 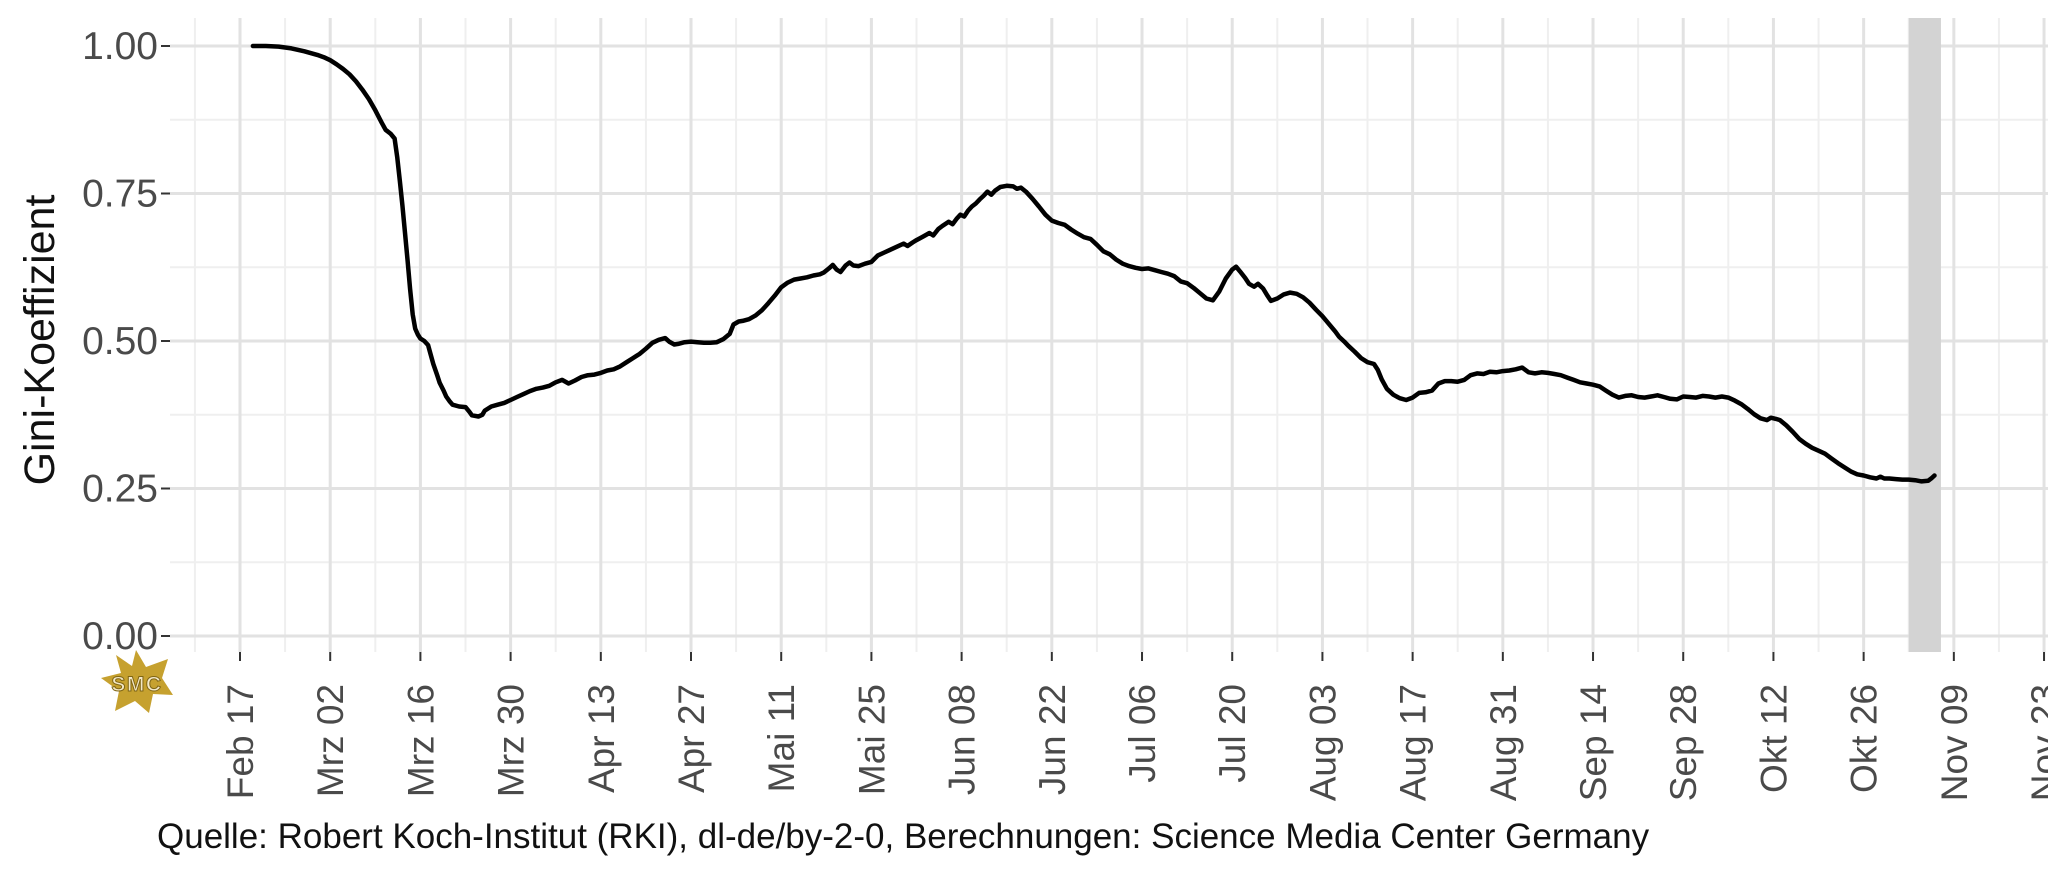 What do you see at coordinates (120, 489) in the screenshot?
I see `y-tick-label: 0.25` at bounding box center [120, 489].